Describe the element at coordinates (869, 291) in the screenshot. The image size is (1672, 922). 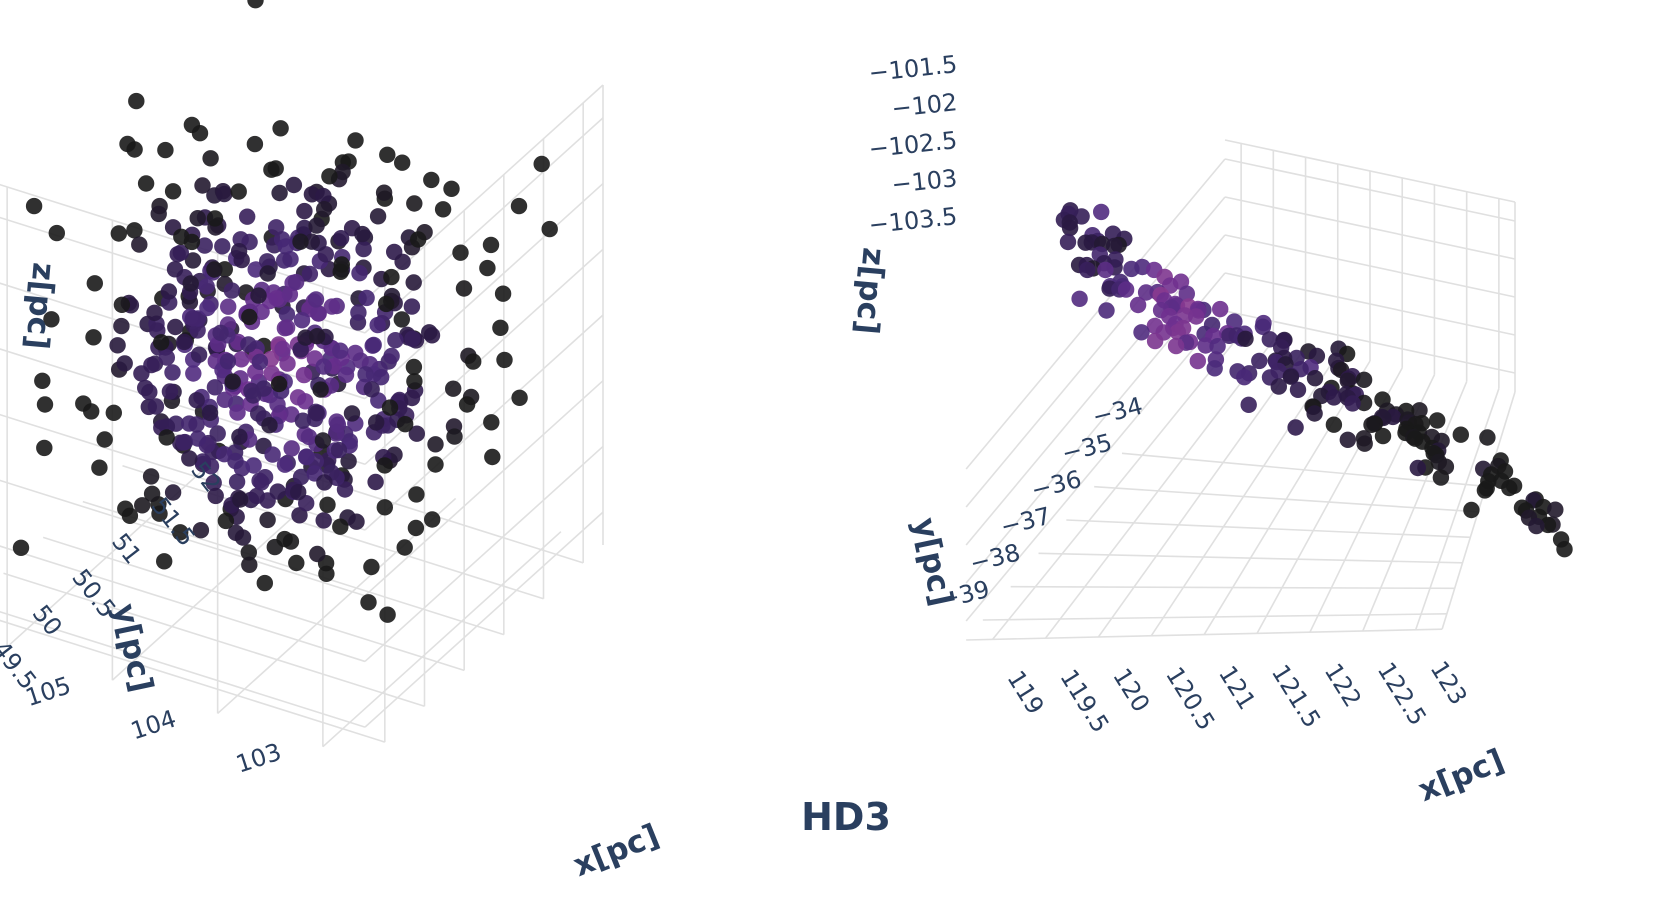
I see `scene-right-z-axis-label: z[pc]` at that location.